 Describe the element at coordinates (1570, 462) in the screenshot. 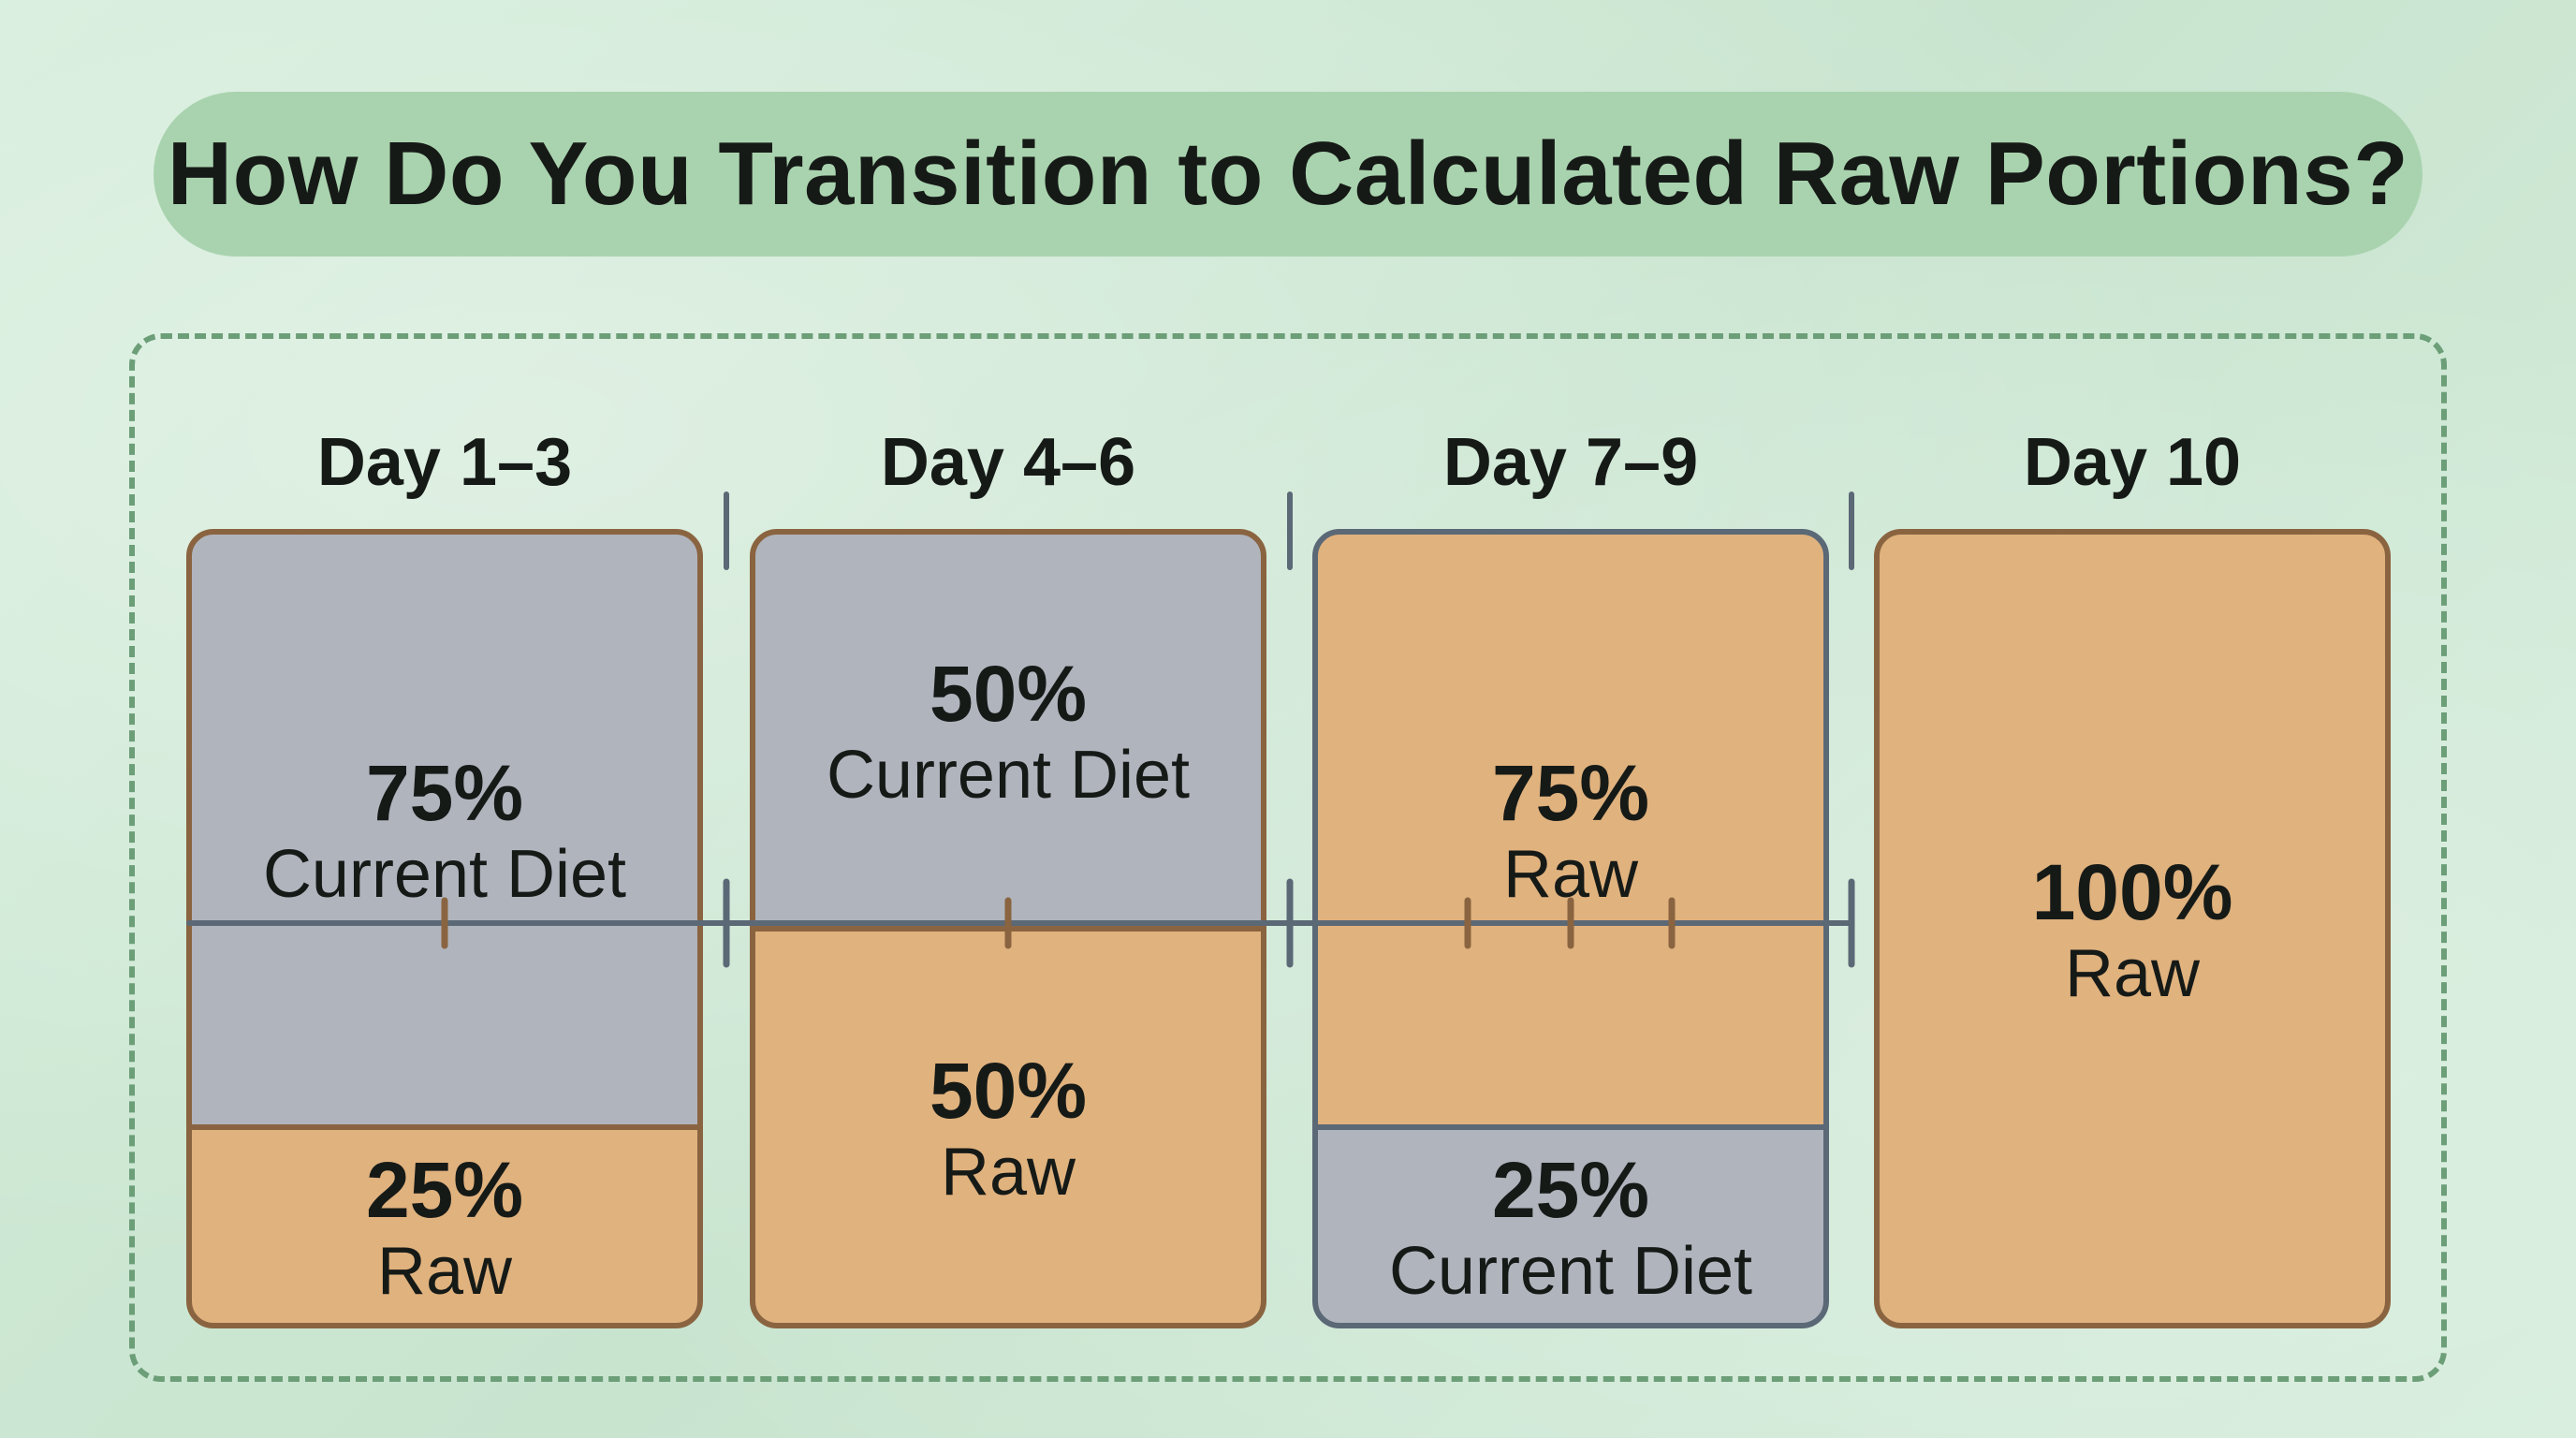

I see `column-label: Day 7–9` at that location.